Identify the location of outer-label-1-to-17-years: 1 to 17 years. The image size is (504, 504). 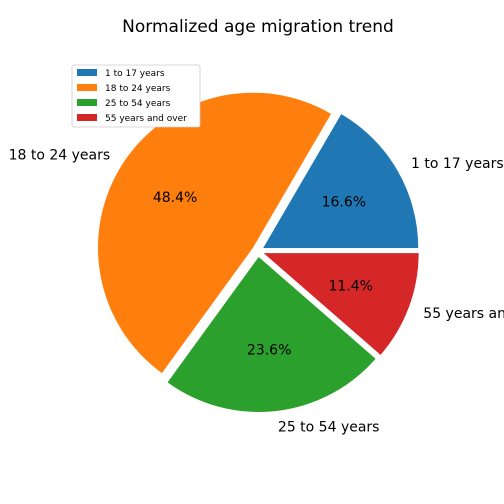
(457, 164).